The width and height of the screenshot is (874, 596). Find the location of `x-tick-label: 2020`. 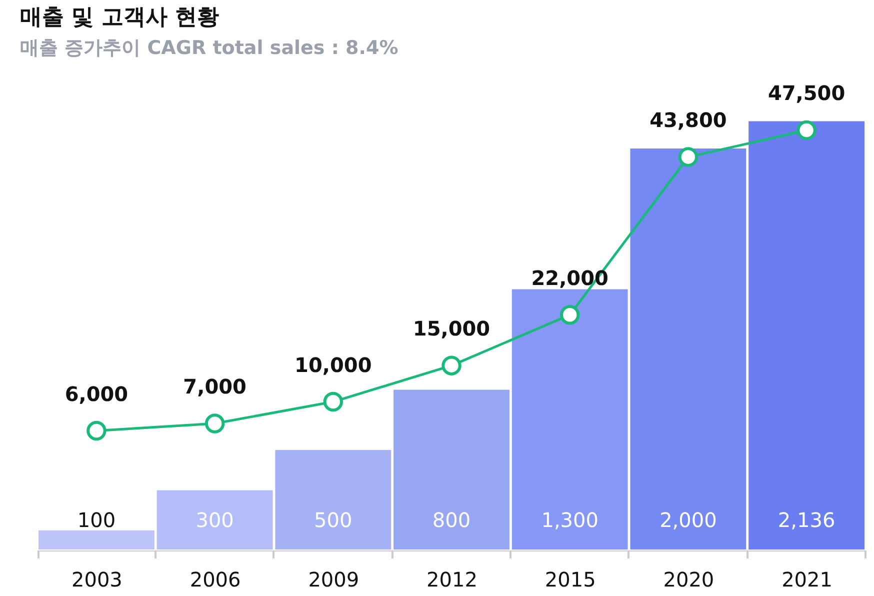

x-tick-label: 2020 is located at coordinates (688, 580).